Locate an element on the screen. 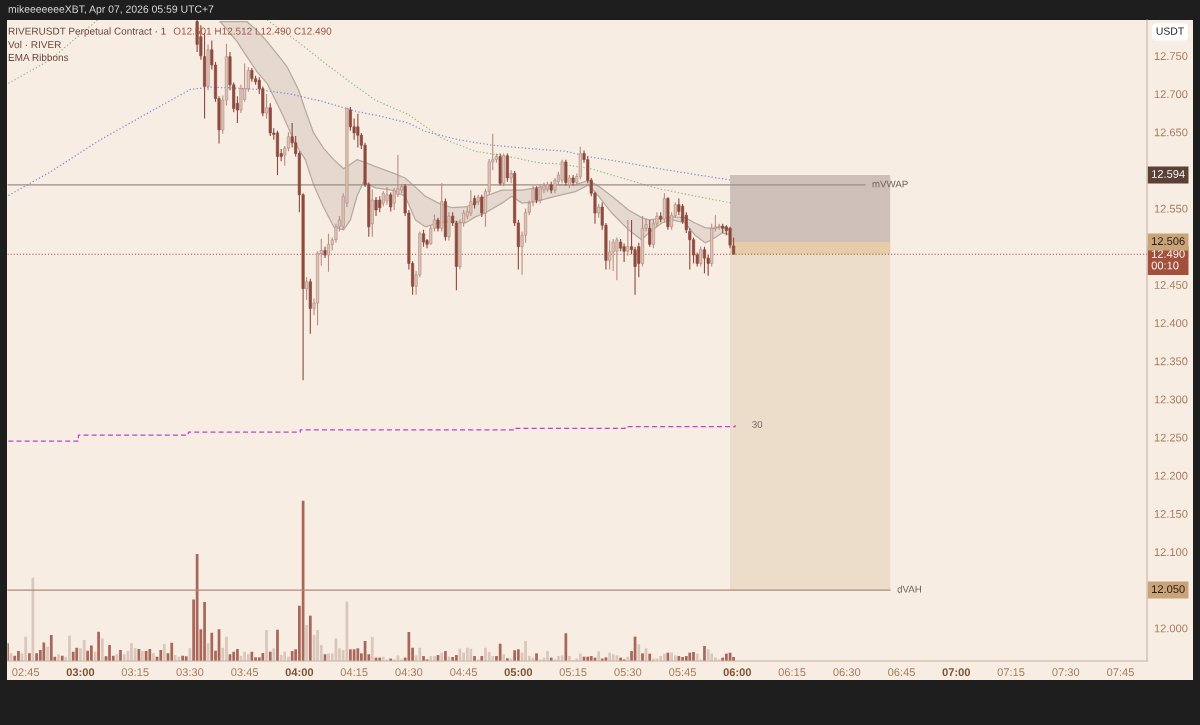 This screenshot has height=725, width=1200. x-tick-label: 07:30 is located at coordinates (1066, 672).